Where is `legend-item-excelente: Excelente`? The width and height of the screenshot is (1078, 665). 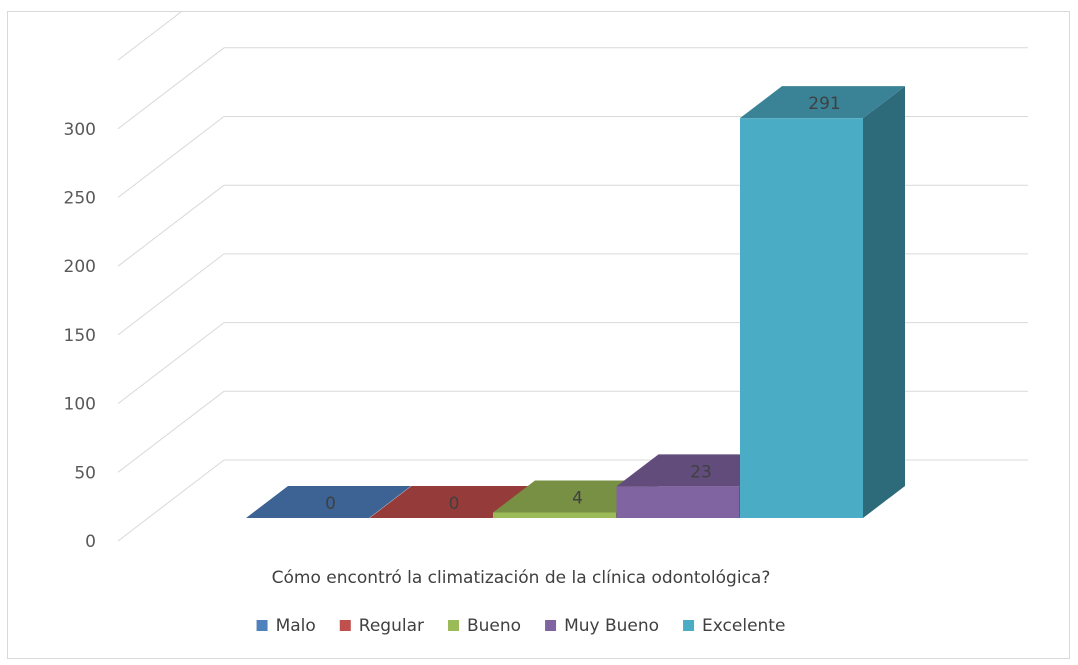
legend-item-excelente: Excelente is located at coordinates (734, 626).